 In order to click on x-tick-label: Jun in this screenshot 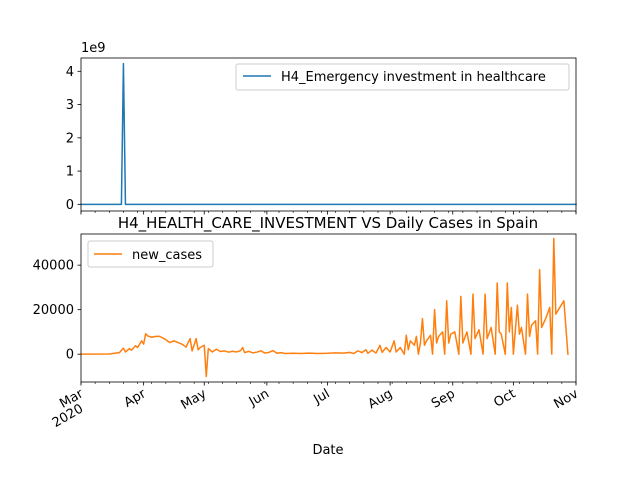, I will do `click(259, 398)`.